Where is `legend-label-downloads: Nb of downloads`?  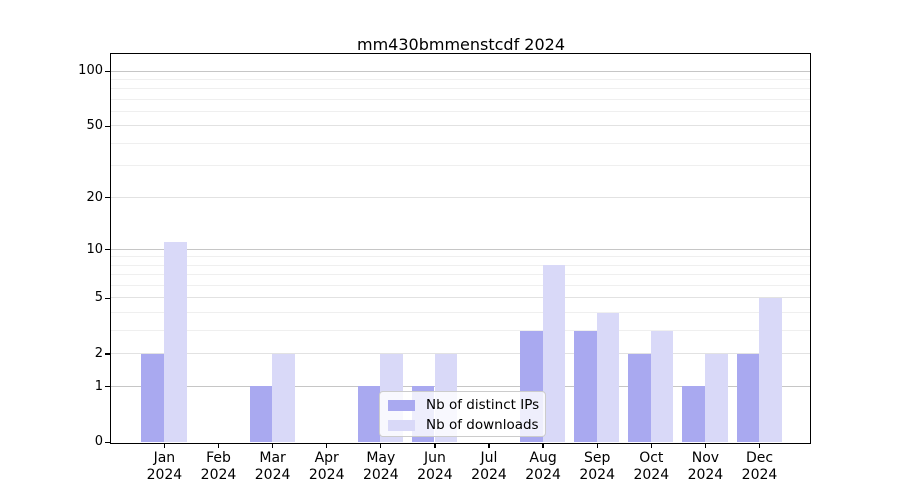
legend-label-downloads: Nb of downloads is located at coordinates (482, 425).